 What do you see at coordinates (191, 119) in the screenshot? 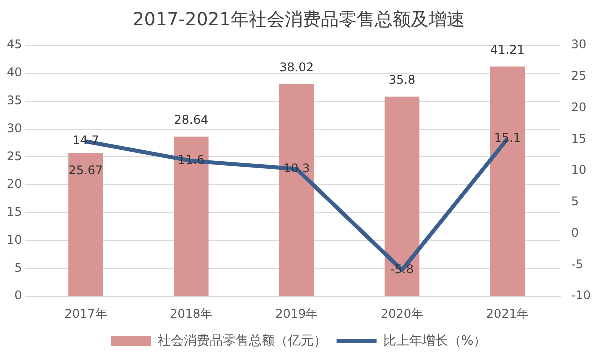
I see `data-label: 28.64` at bounding box center [191, 119].